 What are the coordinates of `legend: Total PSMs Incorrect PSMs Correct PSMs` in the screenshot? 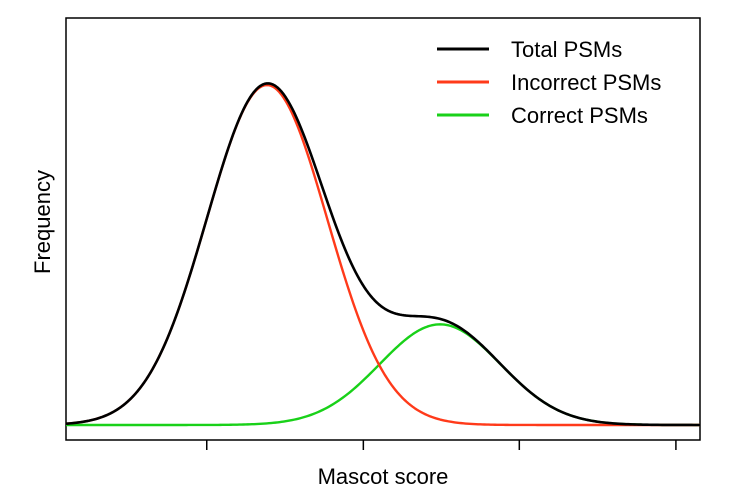 It's located at (549, 82).